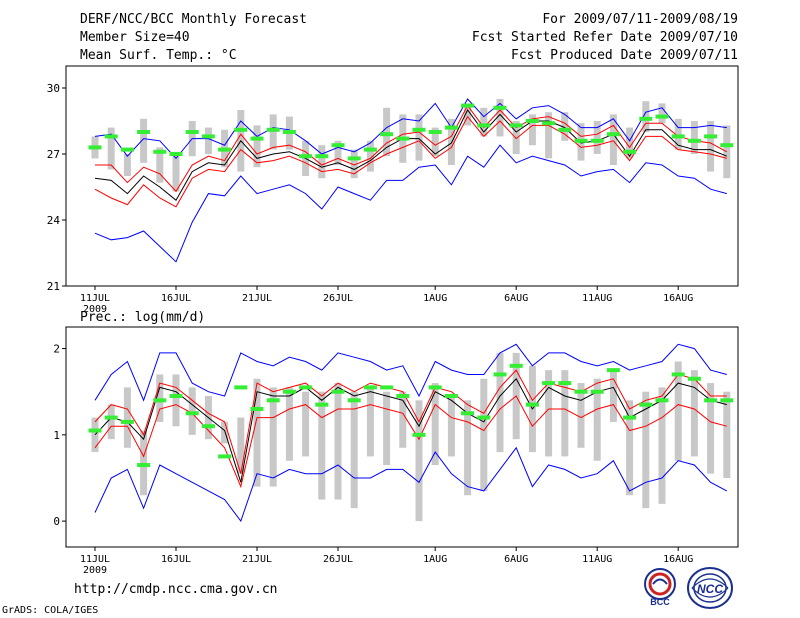  Describe the element at coordinates (597, 559) in the screenshot. I see `prec-x-tick-label: 11AUG` at that location.